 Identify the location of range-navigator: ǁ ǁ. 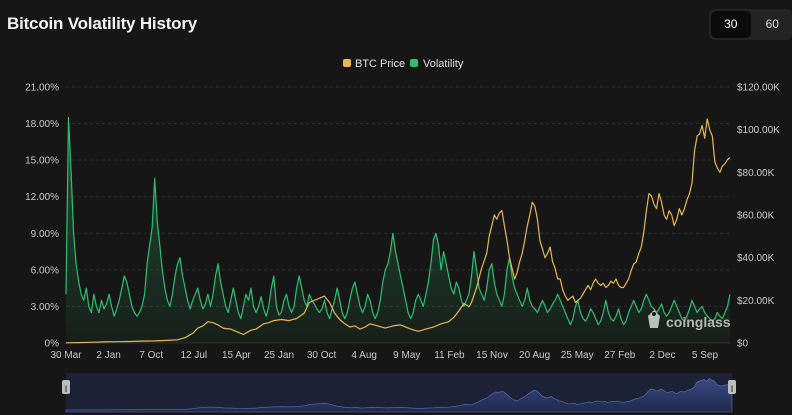
(399, 393).